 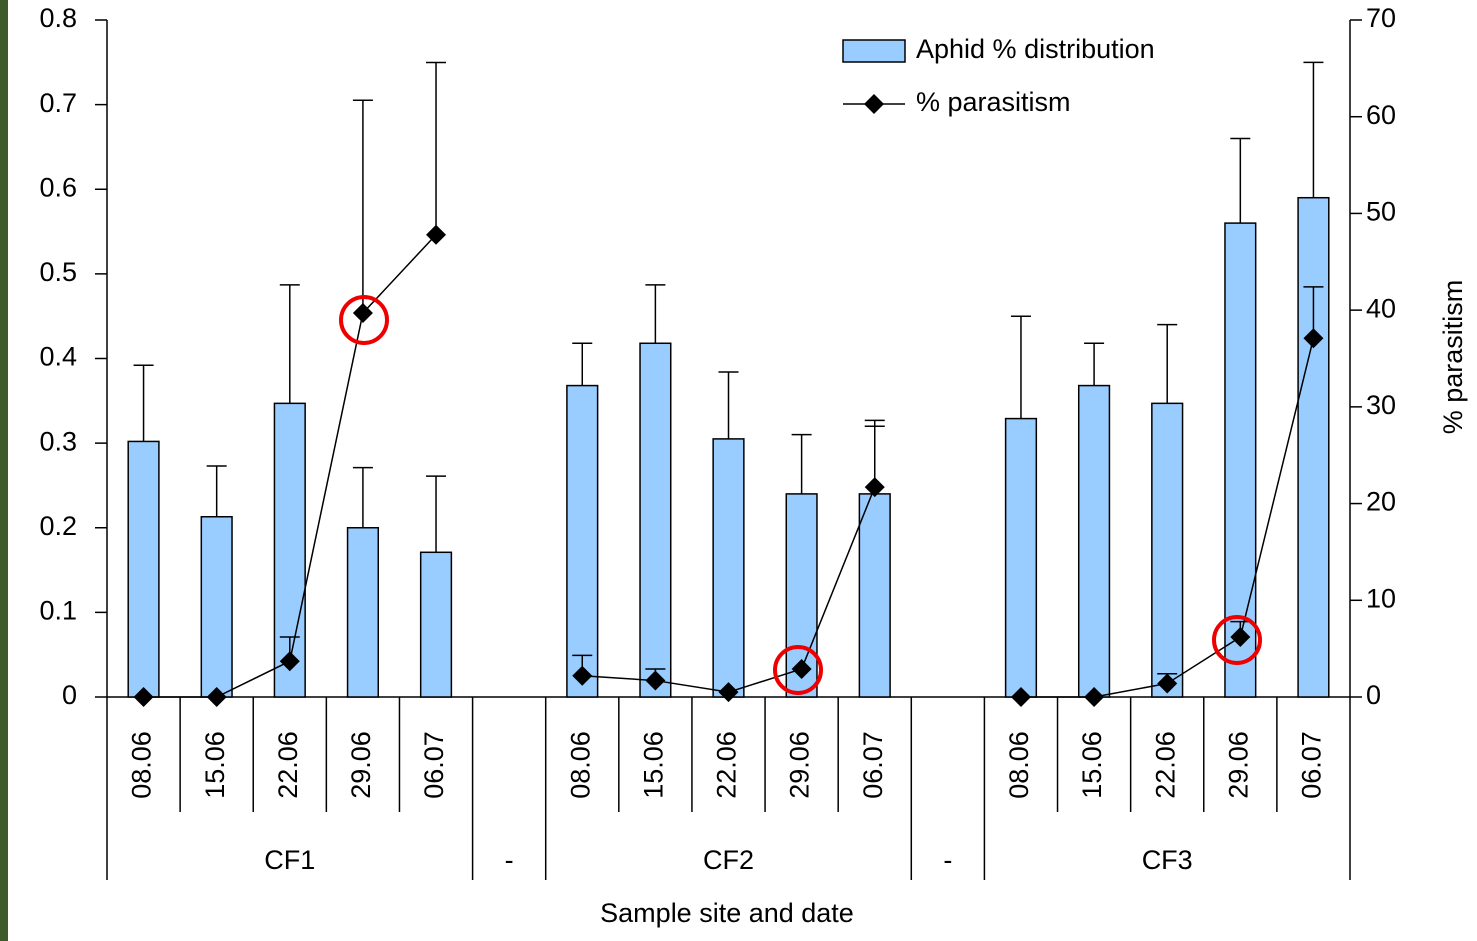 I want to click on x-axis-title: Sample site and date, so click(x=727, y=913).